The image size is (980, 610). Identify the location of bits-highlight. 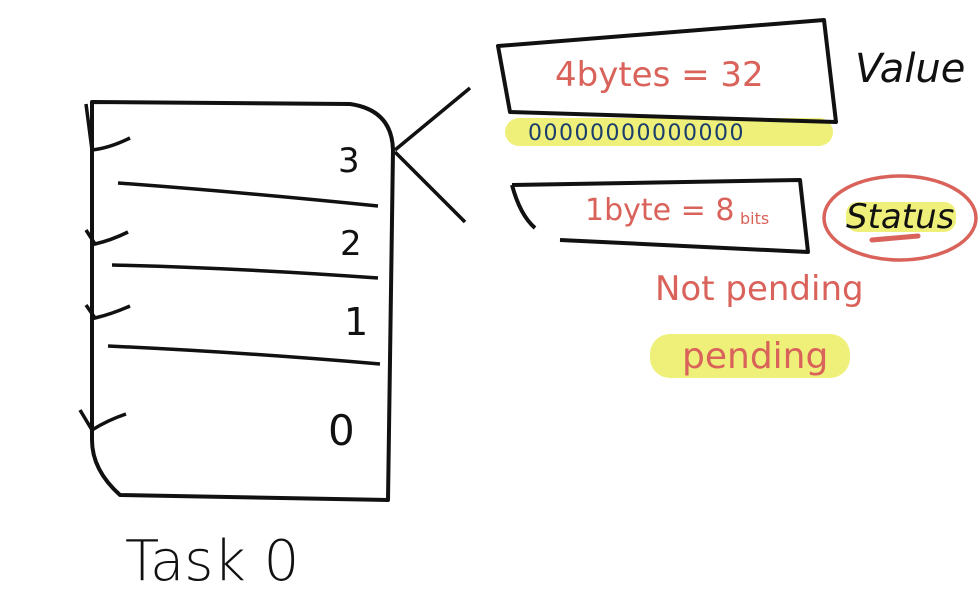
(669, 132).